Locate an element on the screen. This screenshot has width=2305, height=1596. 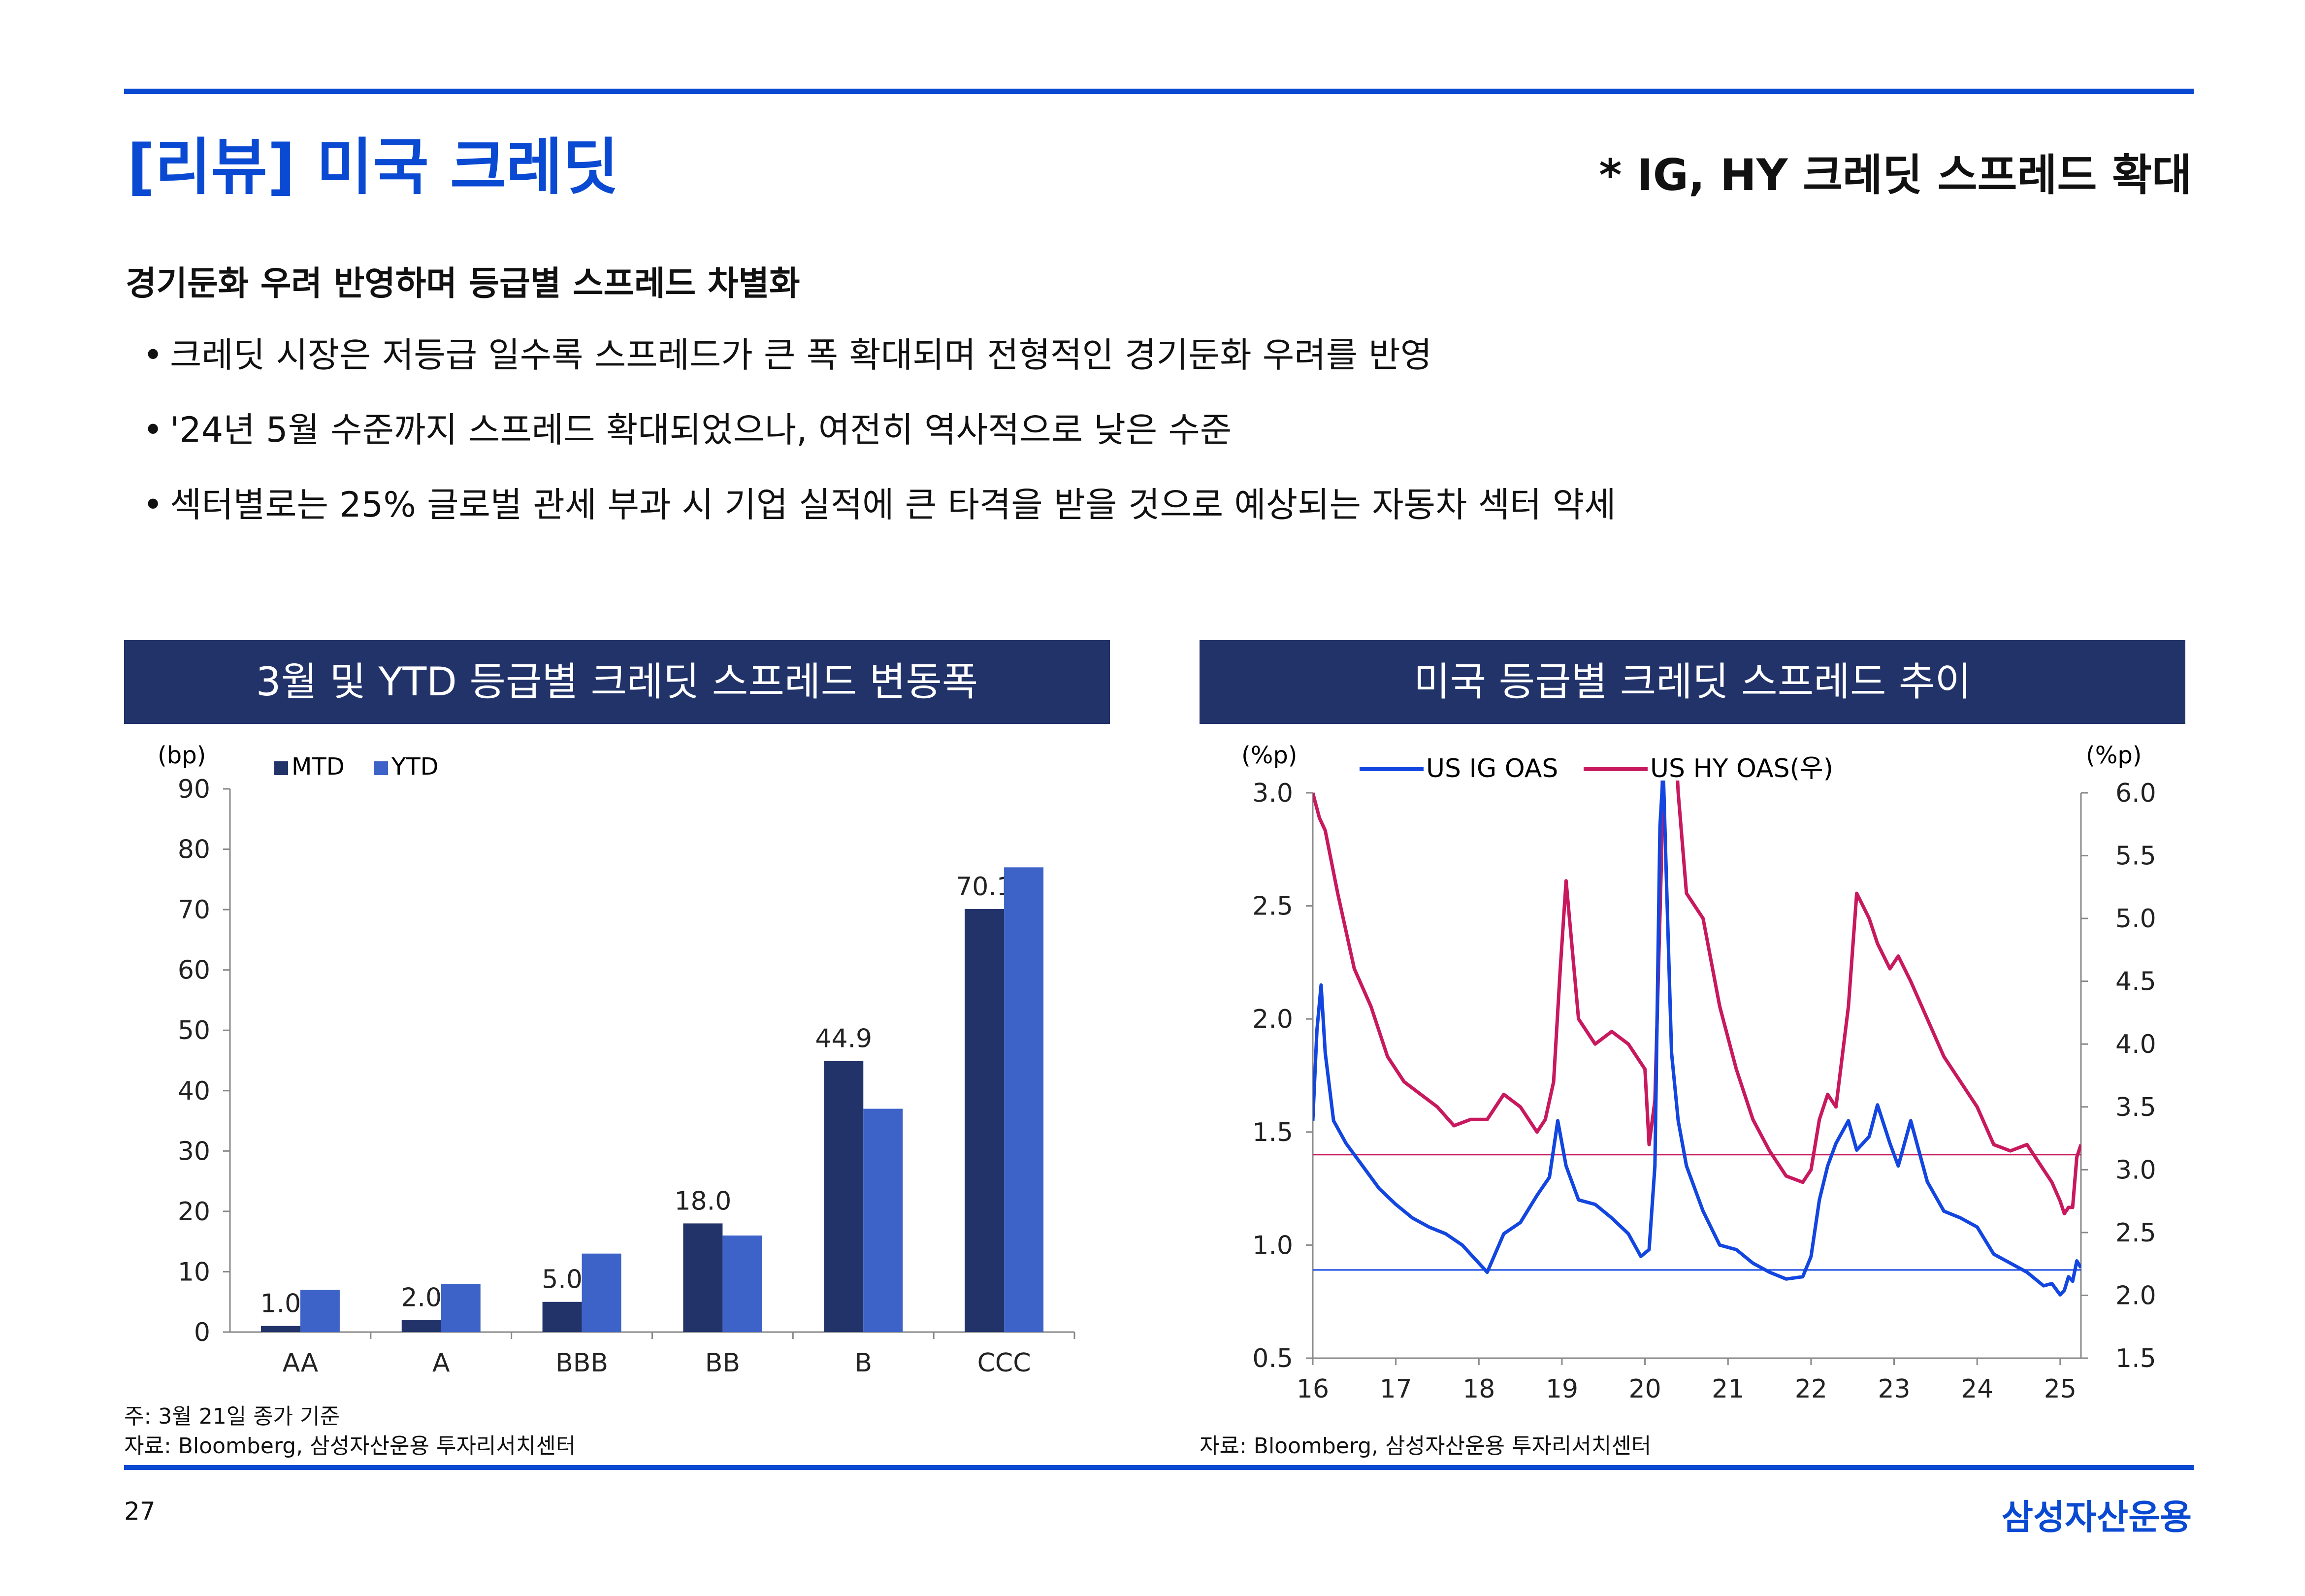
right-tick-label: 5.0 is located at coordinates (2135, 919).